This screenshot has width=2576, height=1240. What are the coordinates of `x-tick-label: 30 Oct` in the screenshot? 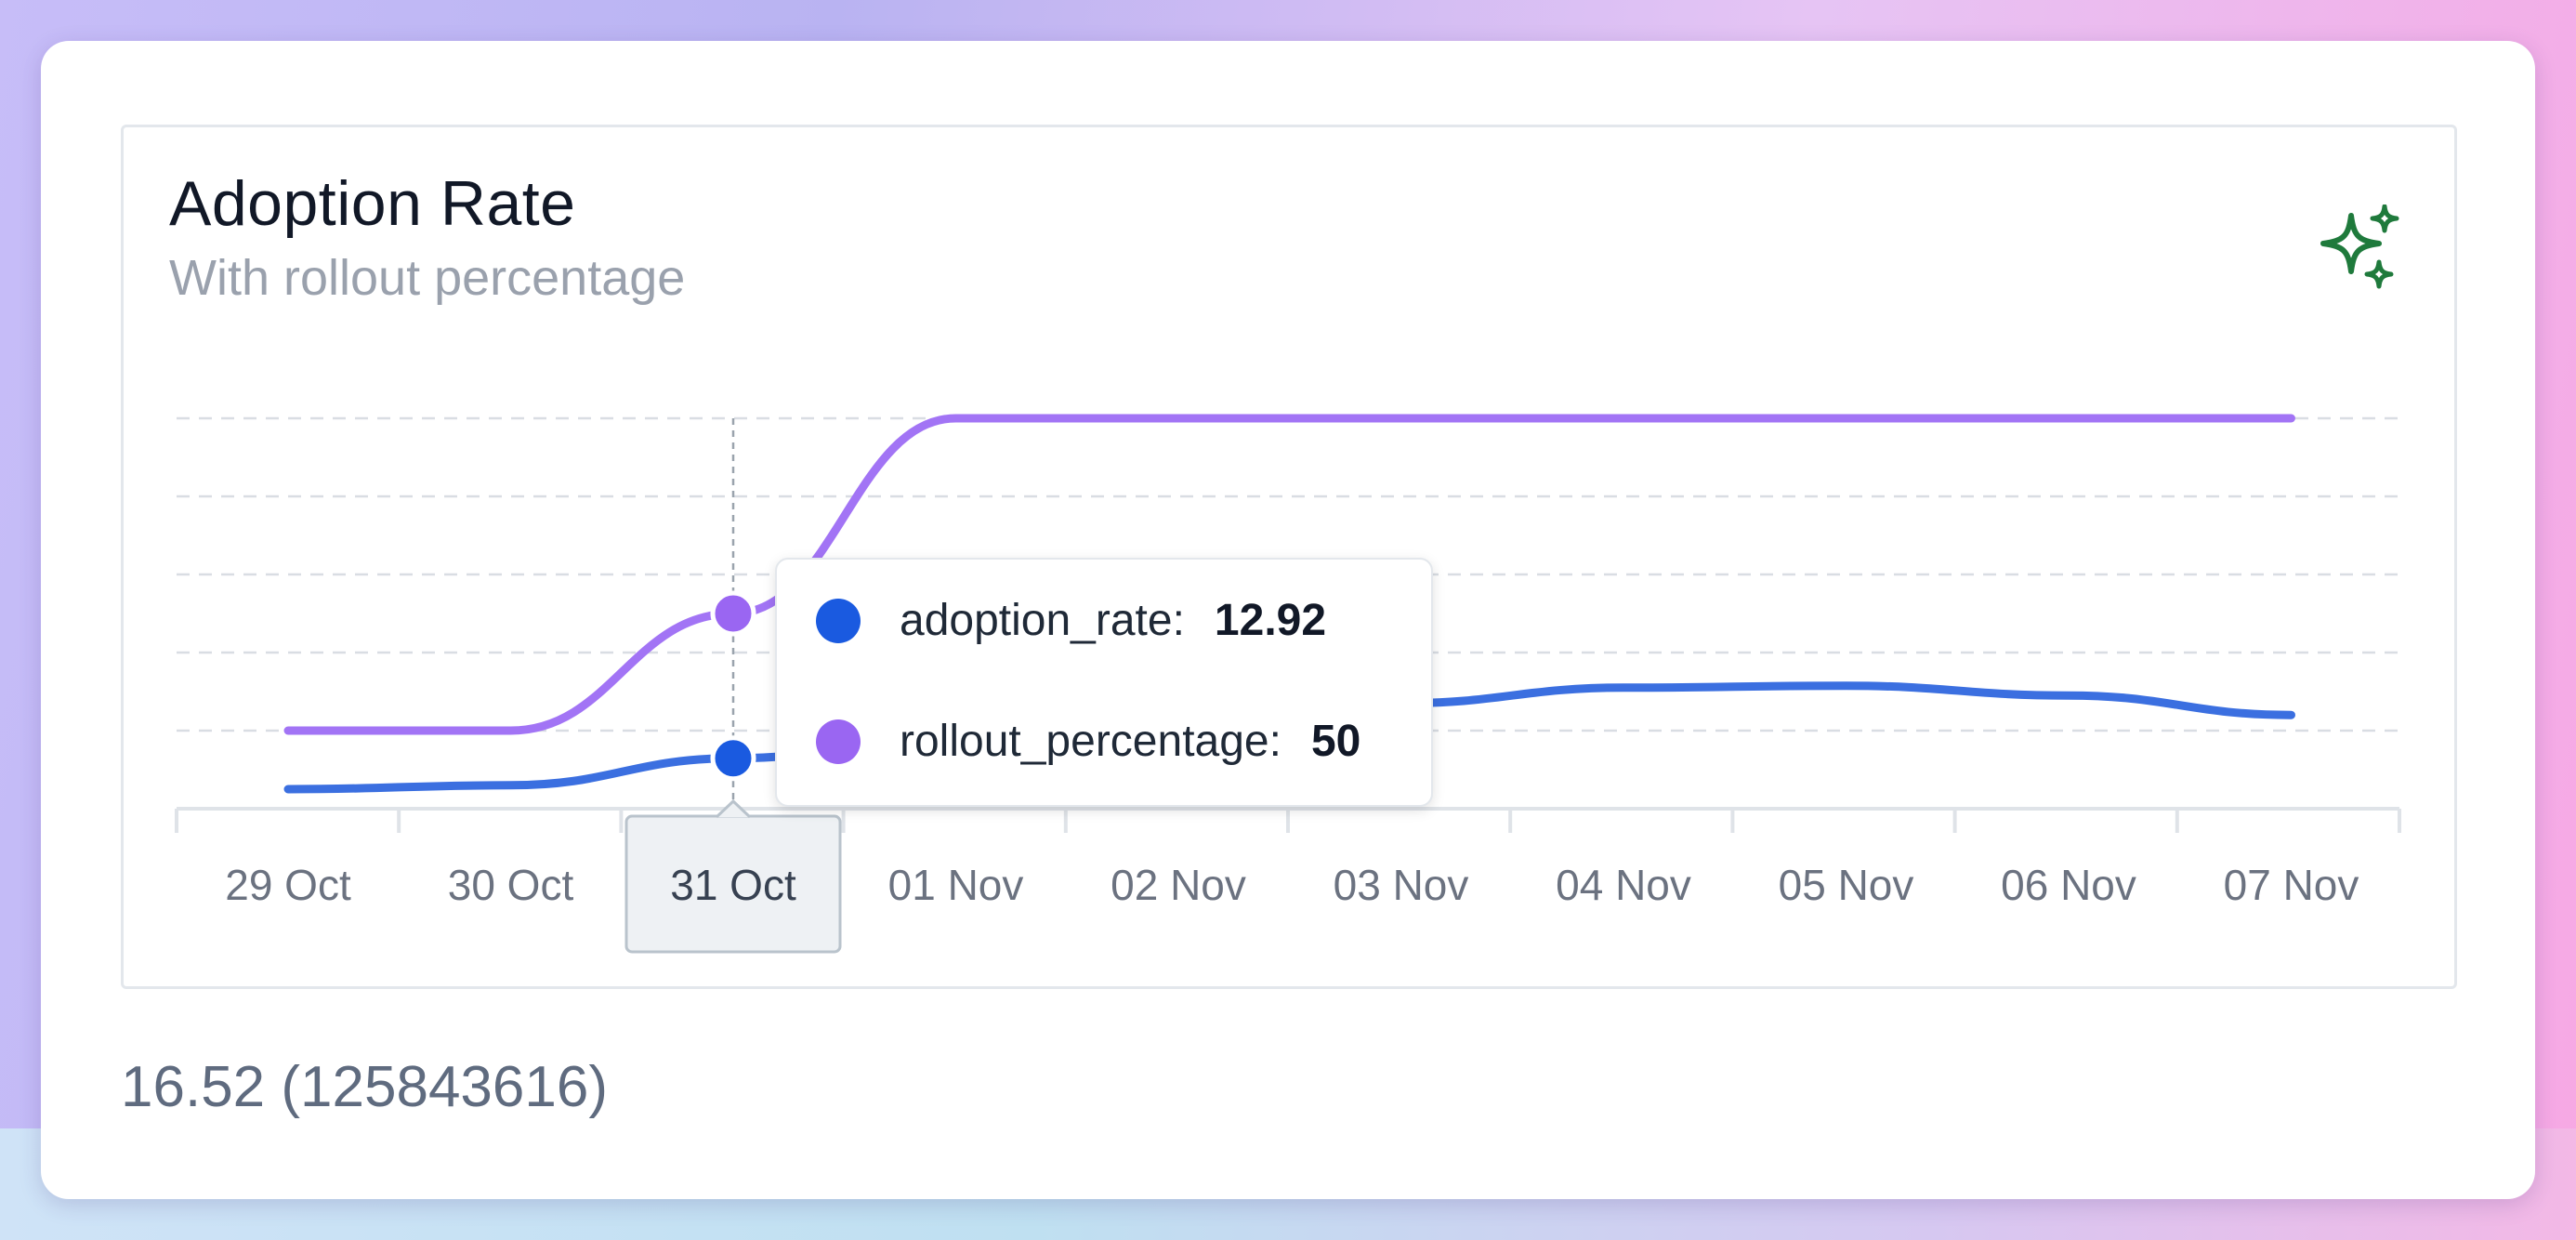 It's located at (511, 885).